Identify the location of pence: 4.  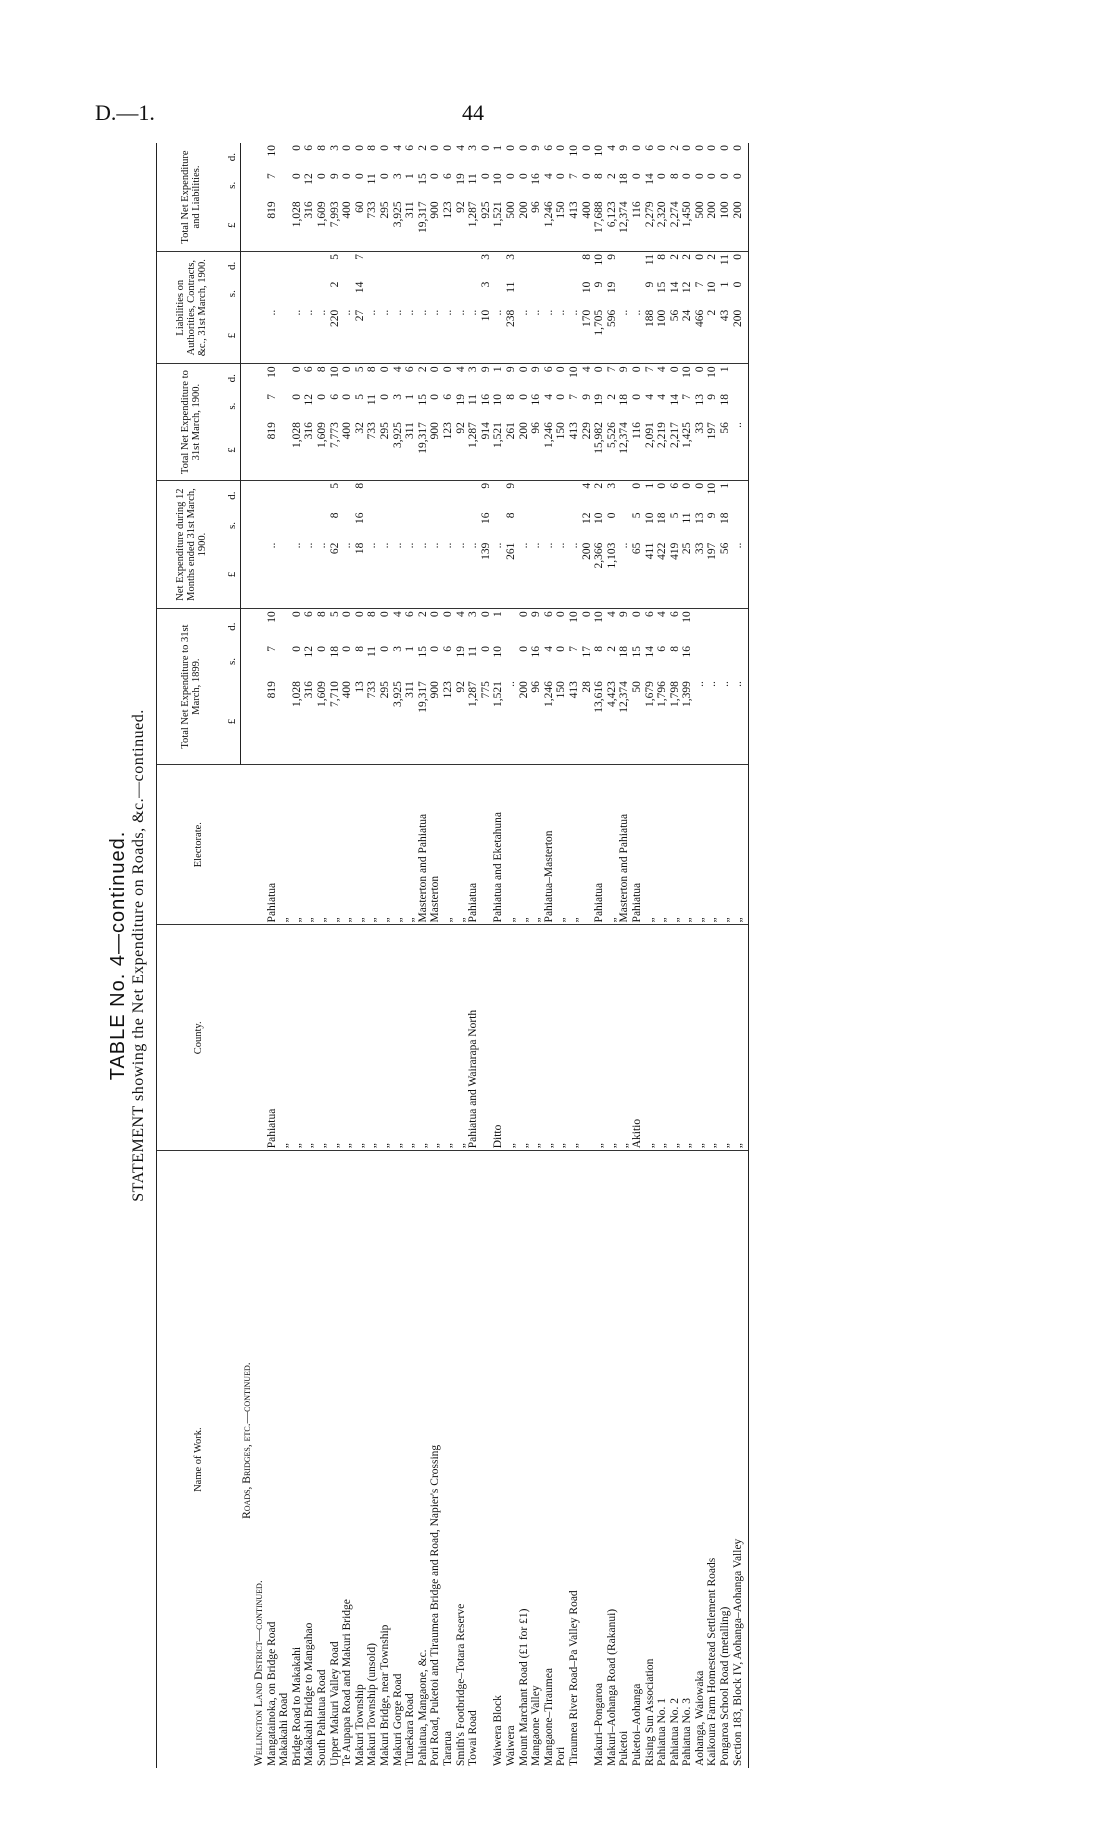
(586, 485).